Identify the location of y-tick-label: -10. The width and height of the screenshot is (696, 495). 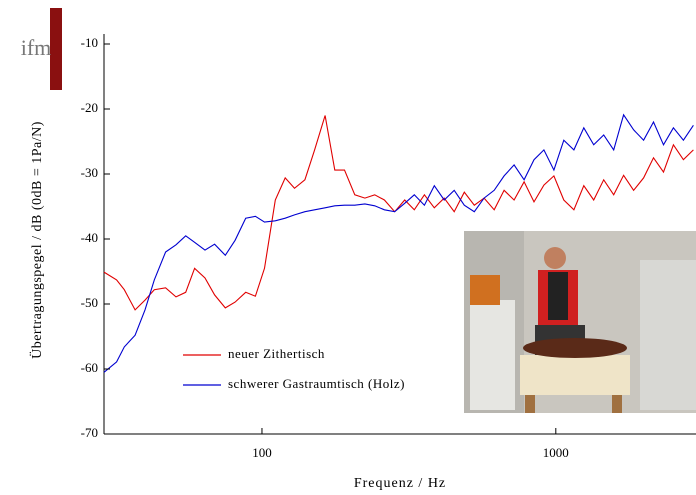
(89, 42).